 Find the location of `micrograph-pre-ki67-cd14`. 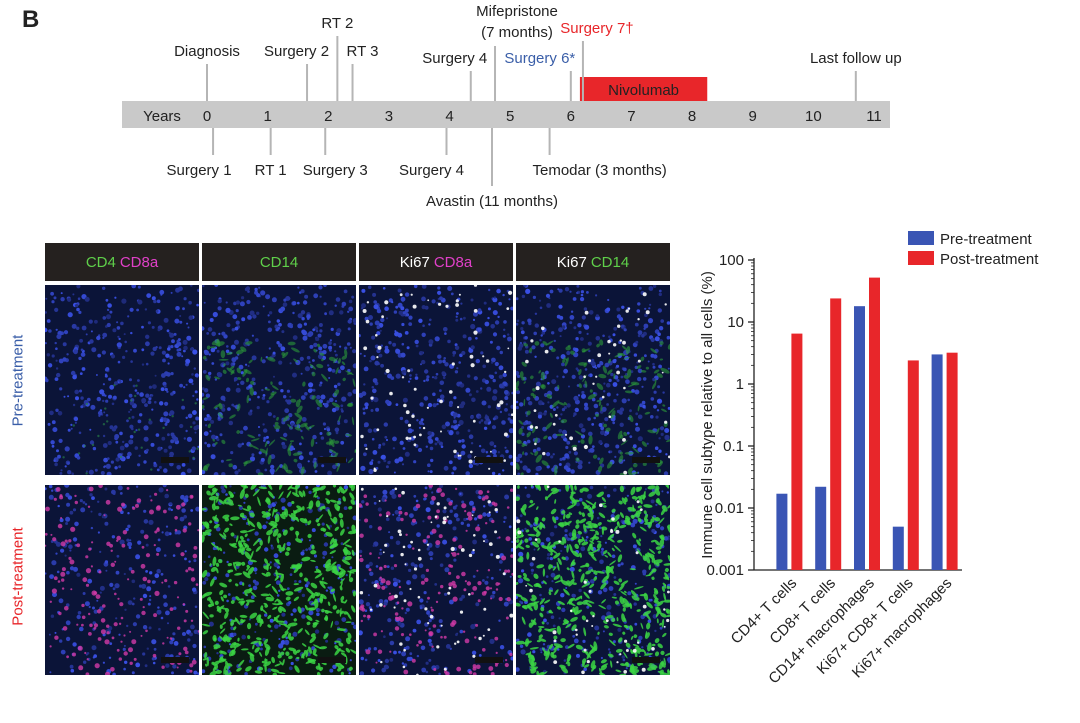

micrograph-pre-ki67-cd14 is located at coordinates (593, 380).